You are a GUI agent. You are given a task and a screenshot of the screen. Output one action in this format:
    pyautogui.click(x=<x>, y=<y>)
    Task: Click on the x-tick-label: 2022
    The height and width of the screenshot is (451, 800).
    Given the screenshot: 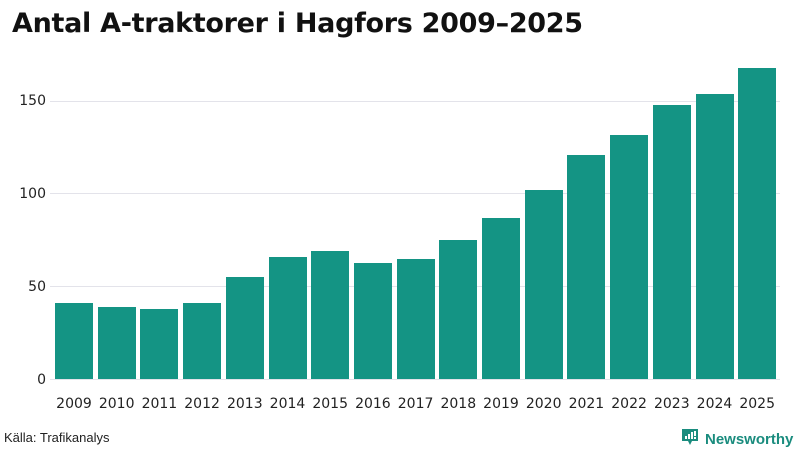 What is the action you would take?
    pyautogui.click(x=629, y=404)
    